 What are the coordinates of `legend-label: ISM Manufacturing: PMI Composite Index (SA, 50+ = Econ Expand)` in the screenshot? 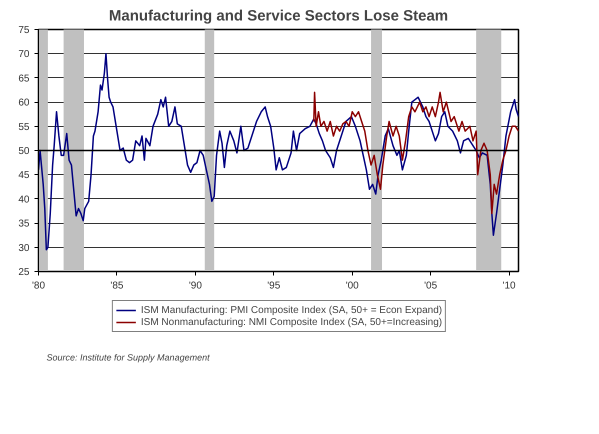 It's located at (291, 310).